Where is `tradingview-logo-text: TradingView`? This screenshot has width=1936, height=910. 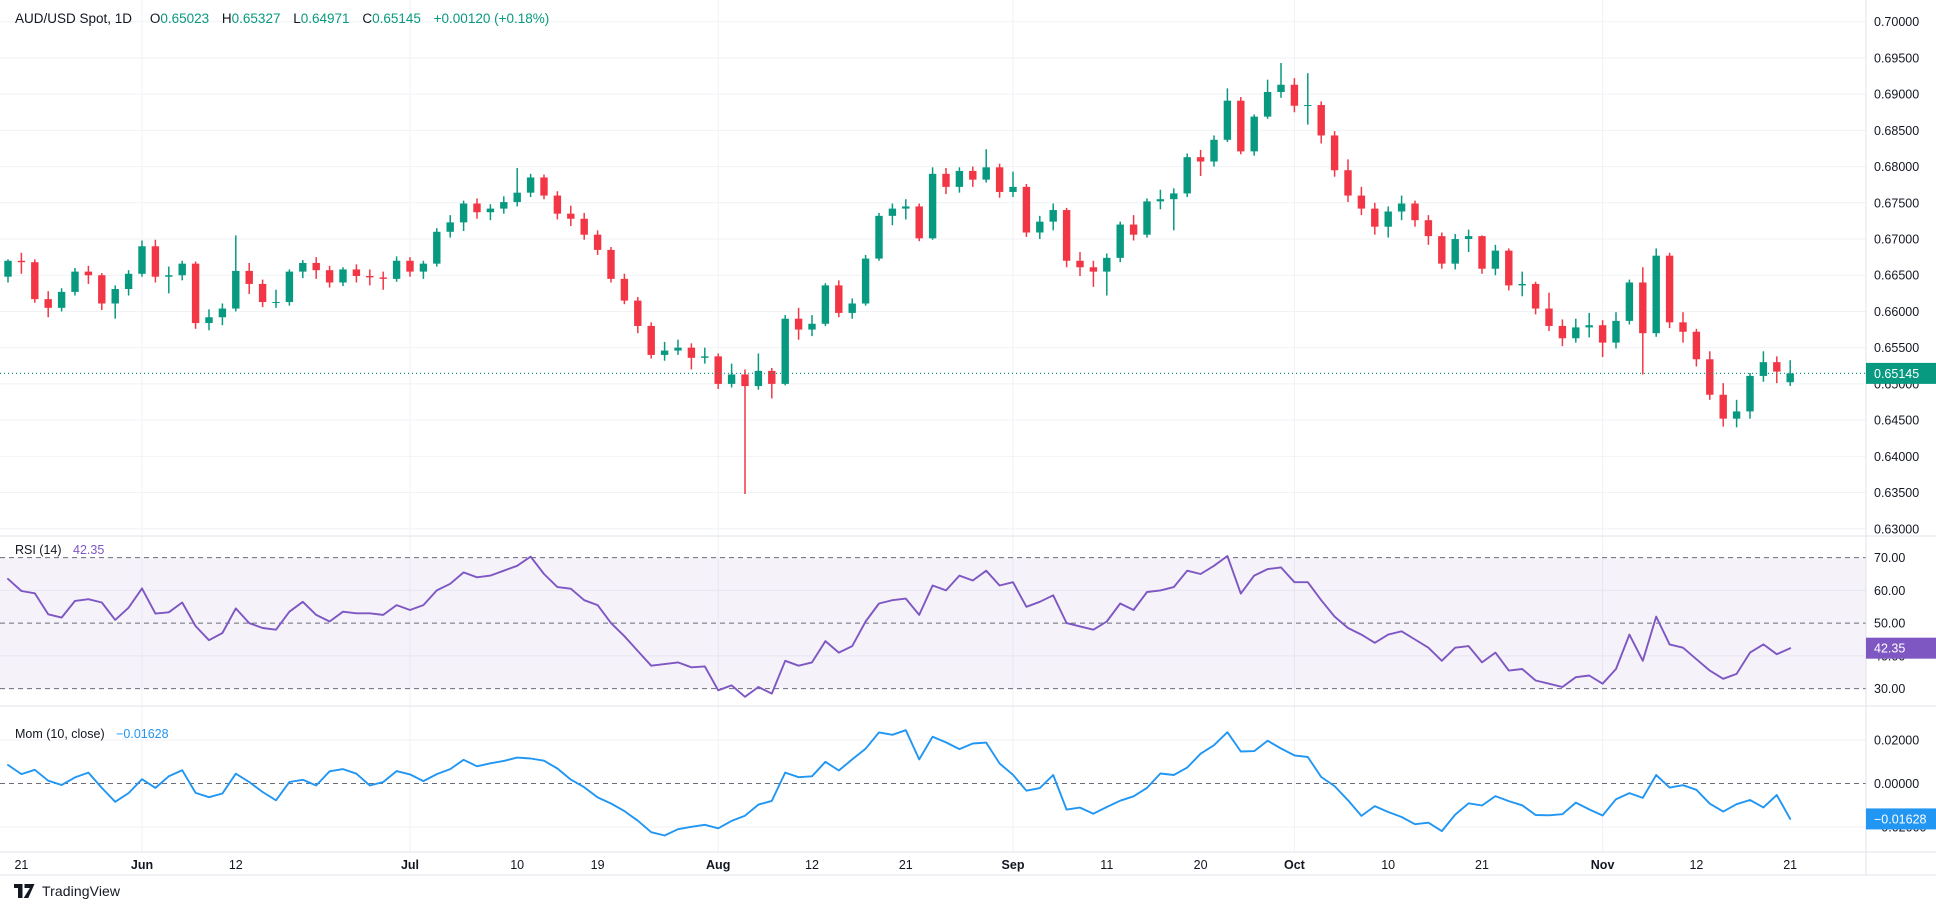 tradingview-logo-text: TradingView is located at coordinates (81, 891).